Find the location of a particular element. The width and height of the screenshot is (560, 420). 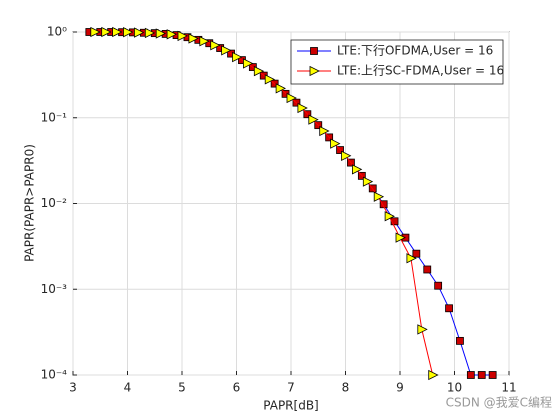

x-tick-label: 4 is located at coordinates (128, 388).